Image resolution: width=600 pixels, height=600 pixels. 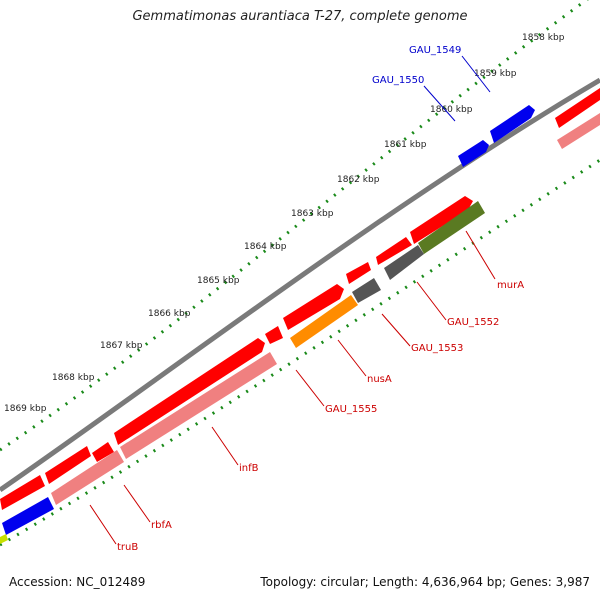 What do you see at coordinates (169, 314) in the screenshot?
I see `tick-label: 1866 kbp` at bounding box center [169, 314].